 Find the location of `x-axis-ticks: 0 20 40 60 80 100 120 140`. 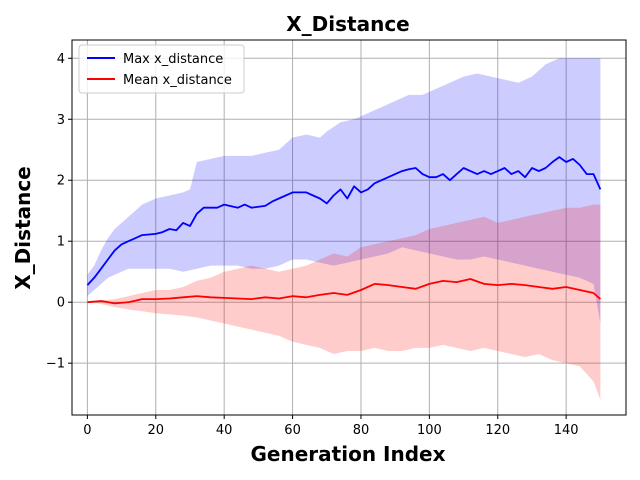

x-axis-ticks: 0 20 40 60 80 100 120 140 is located at coordinates (331, 426).